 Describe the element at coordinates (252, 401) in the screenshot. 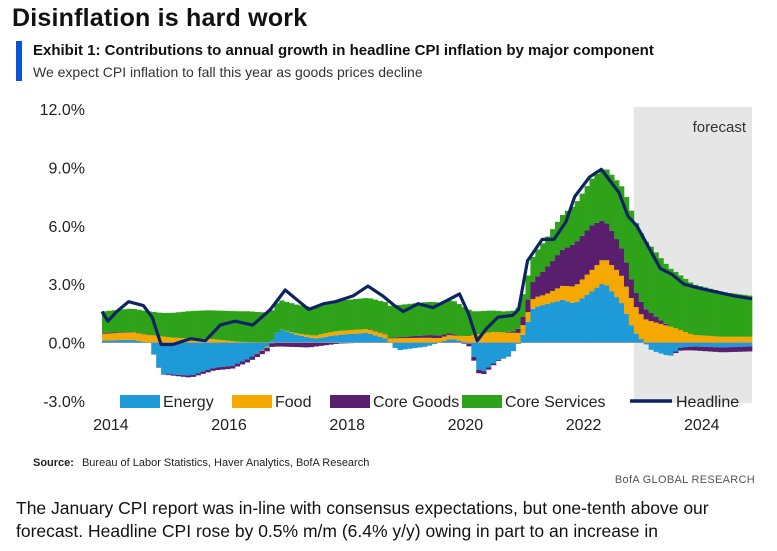

I see `legend-swatch-food` at that location.